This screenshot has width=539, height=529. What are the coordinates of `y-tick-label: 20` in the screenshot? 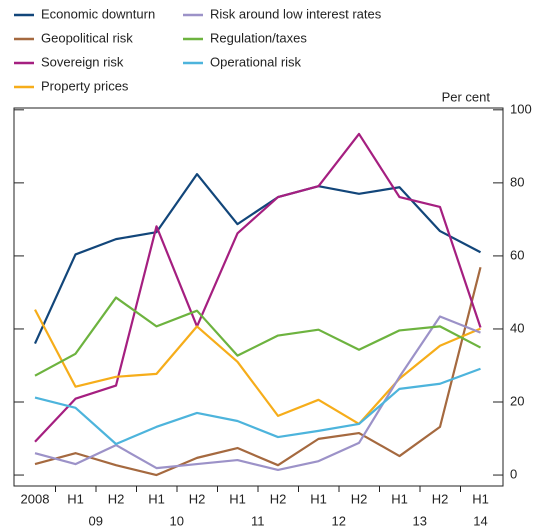 It's located at (517, 400).